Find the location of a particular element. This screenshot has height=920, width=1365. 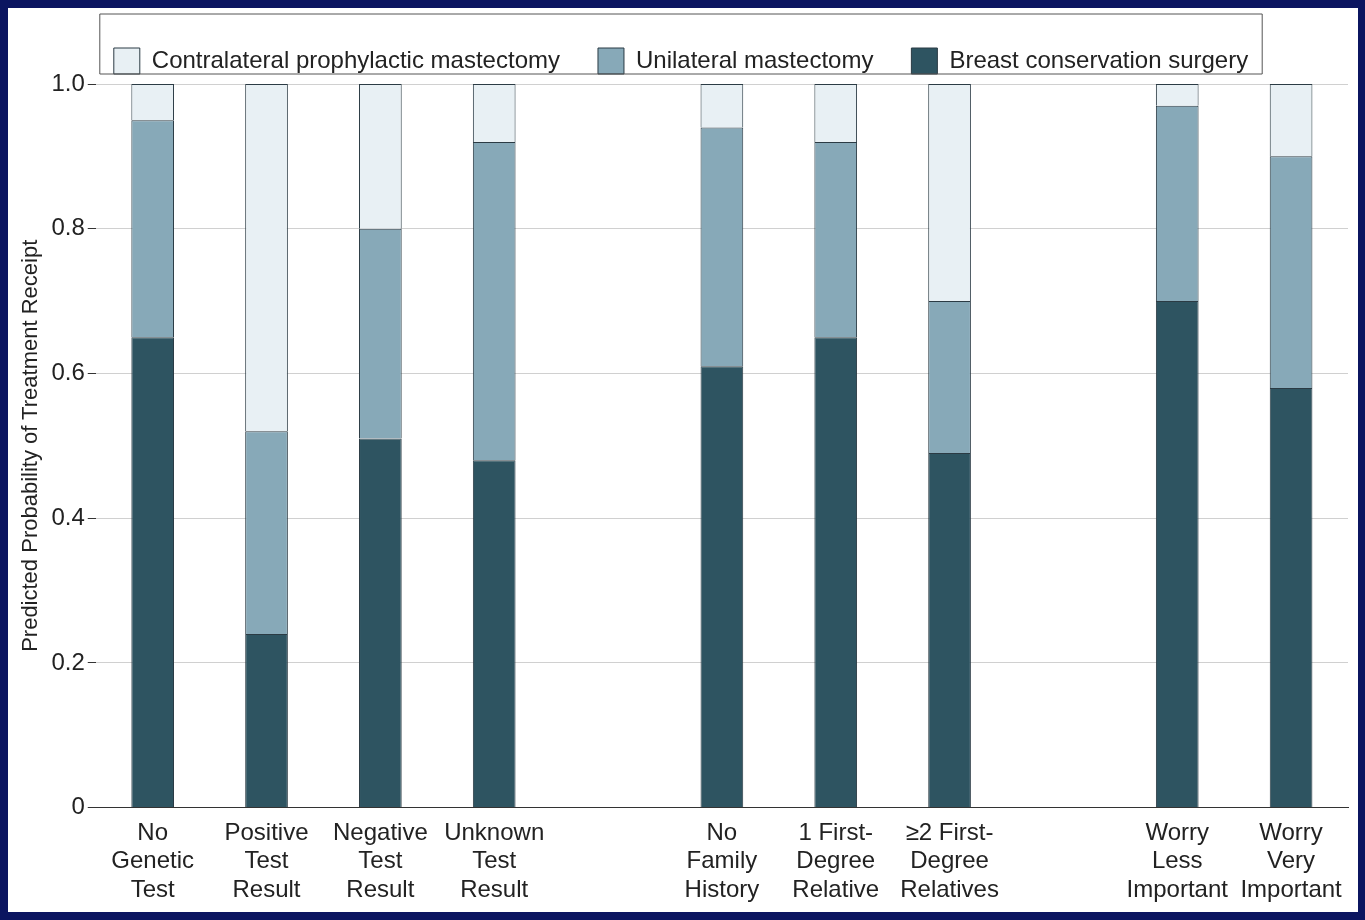

y-tick-label: 0.4 is located at coordinates (68, 516).